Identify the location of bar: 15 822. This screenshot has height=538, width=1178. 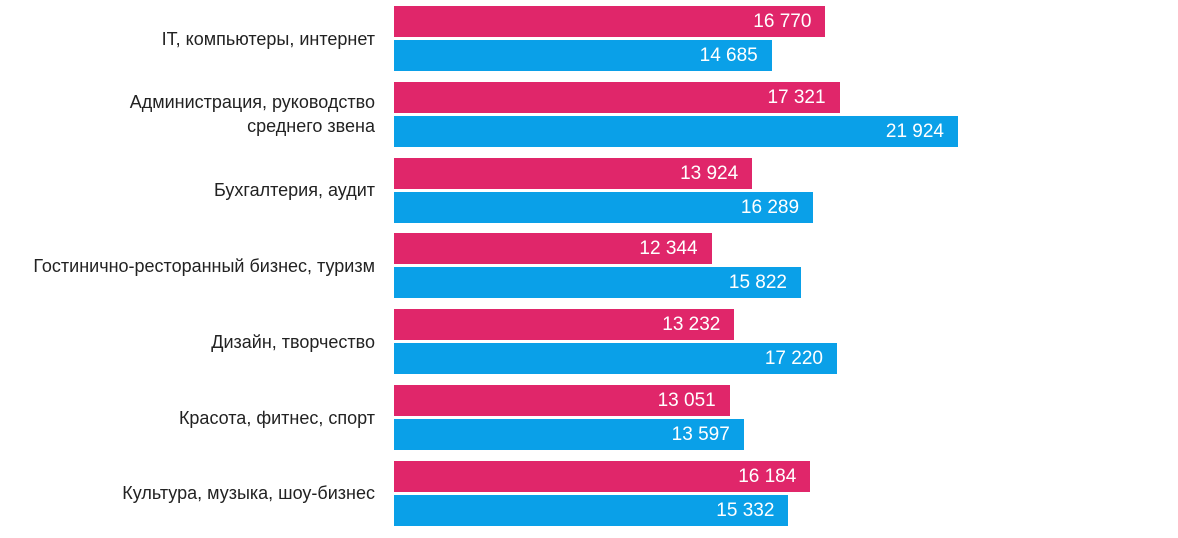
(598, 283).